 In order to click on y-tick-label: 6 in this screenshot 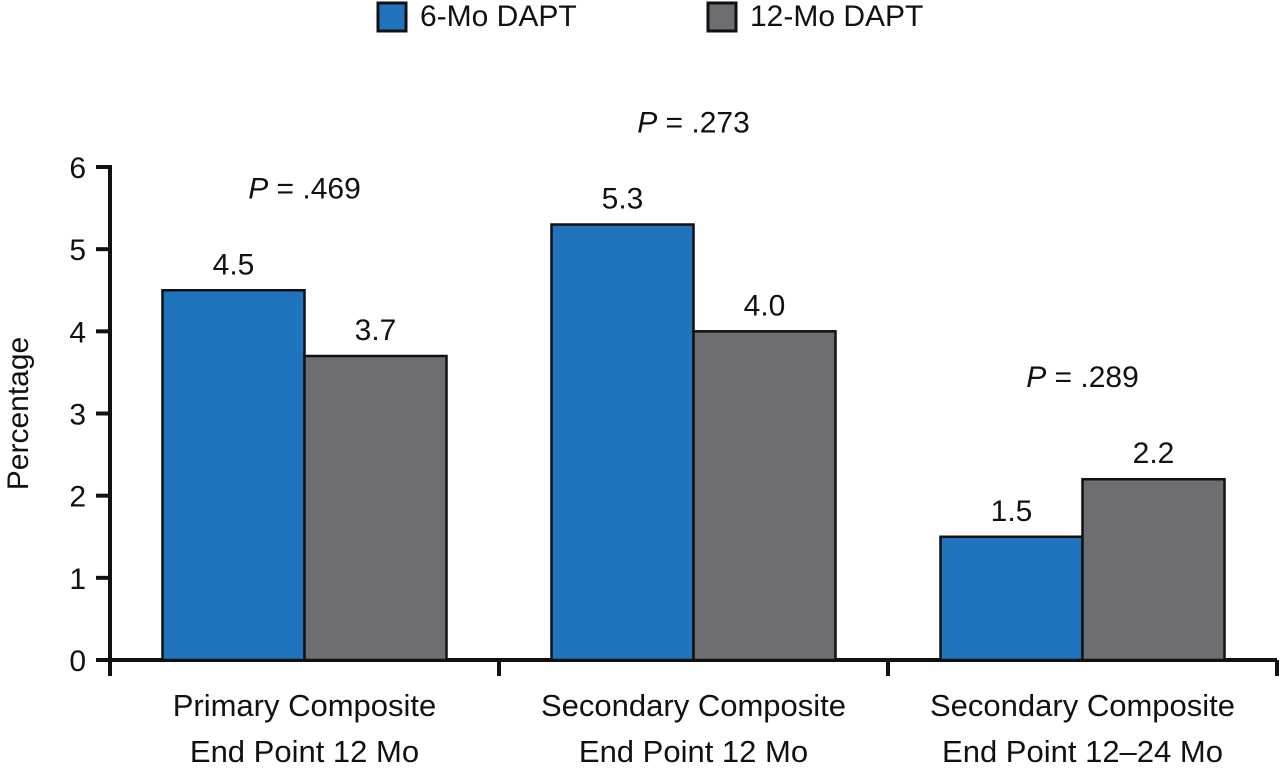, I will do `click(77, 168)`.